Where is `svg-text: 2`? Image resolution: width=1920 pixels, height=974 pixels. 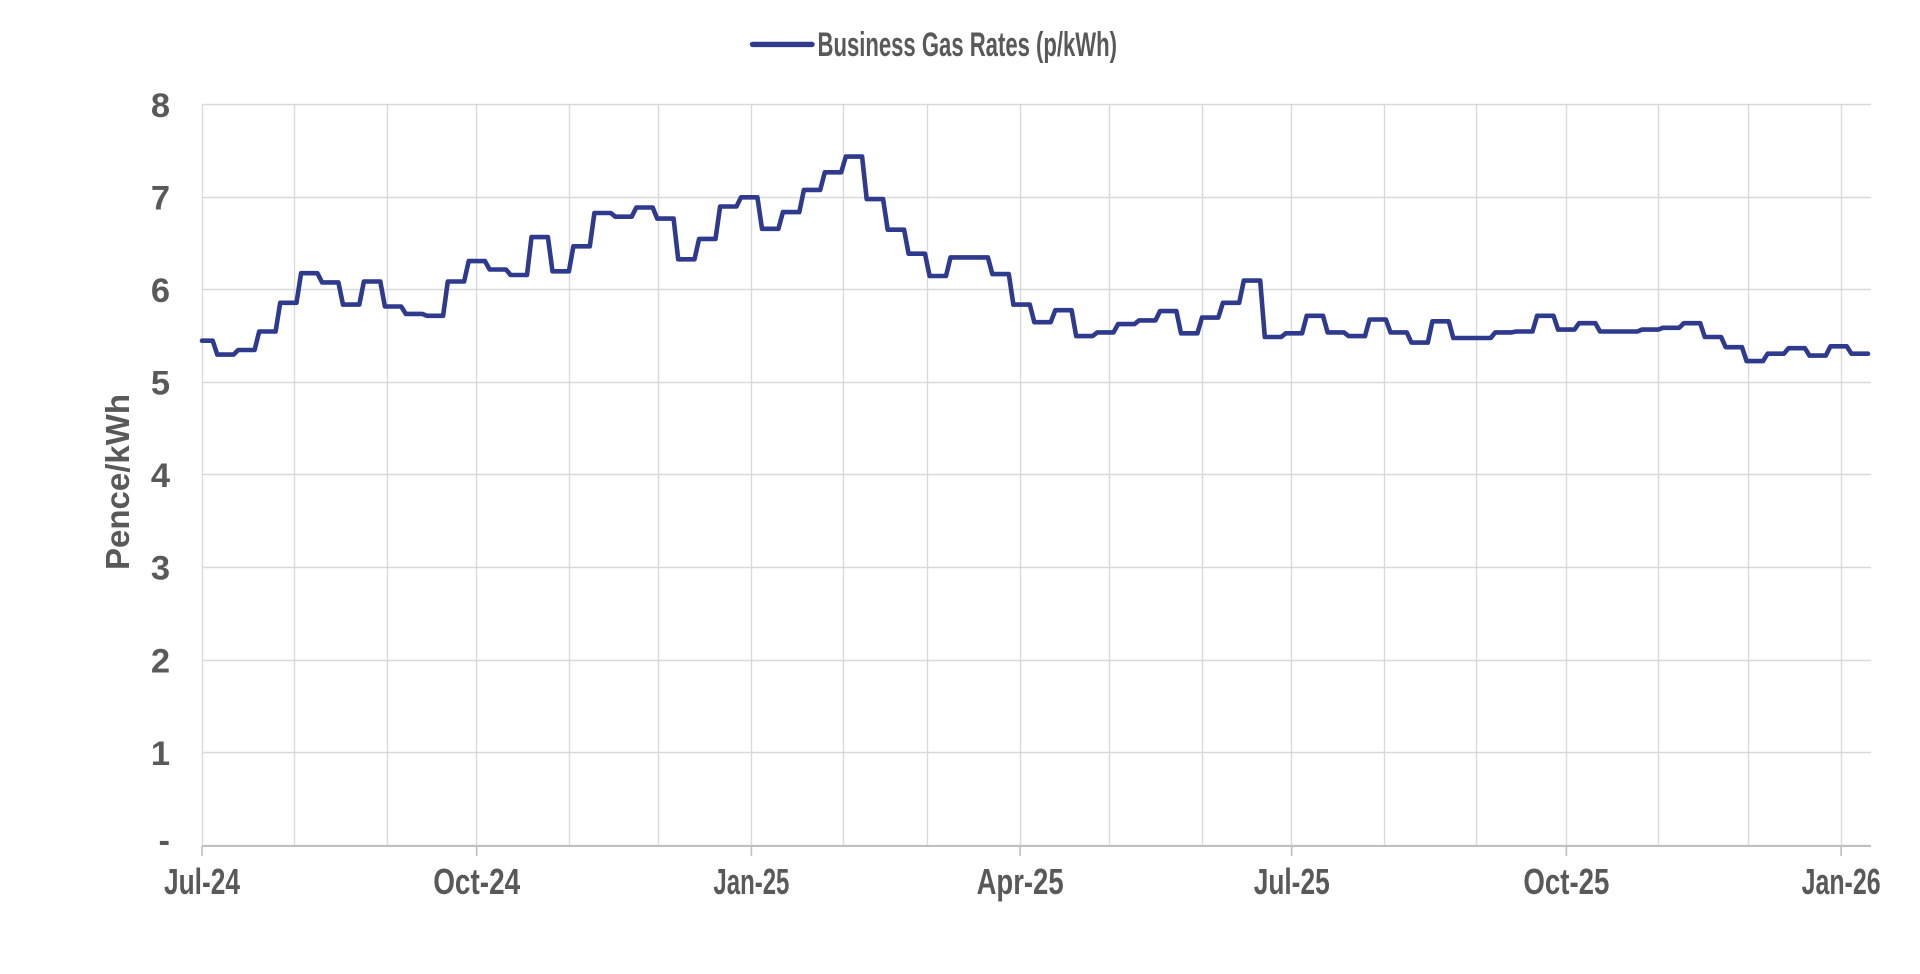
svg-text: 2 is located at coordinates (160, 661).